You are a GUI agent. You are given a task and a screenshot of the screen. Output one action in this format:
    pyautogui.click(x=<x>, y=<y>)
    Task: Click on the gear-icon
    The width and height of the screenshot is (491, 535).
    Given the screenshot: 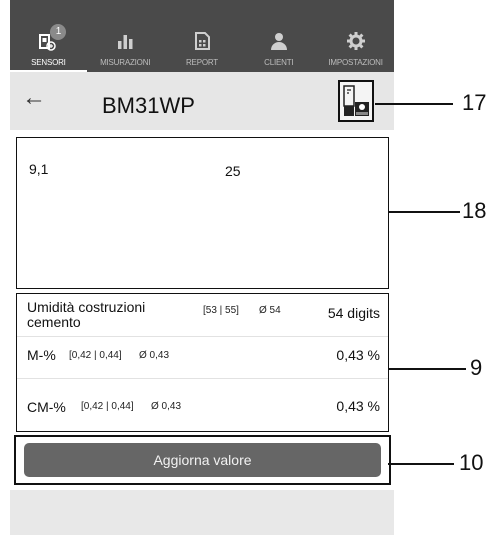 What is the action you would take?
    pyautogui.click(x=356, y=41)
    